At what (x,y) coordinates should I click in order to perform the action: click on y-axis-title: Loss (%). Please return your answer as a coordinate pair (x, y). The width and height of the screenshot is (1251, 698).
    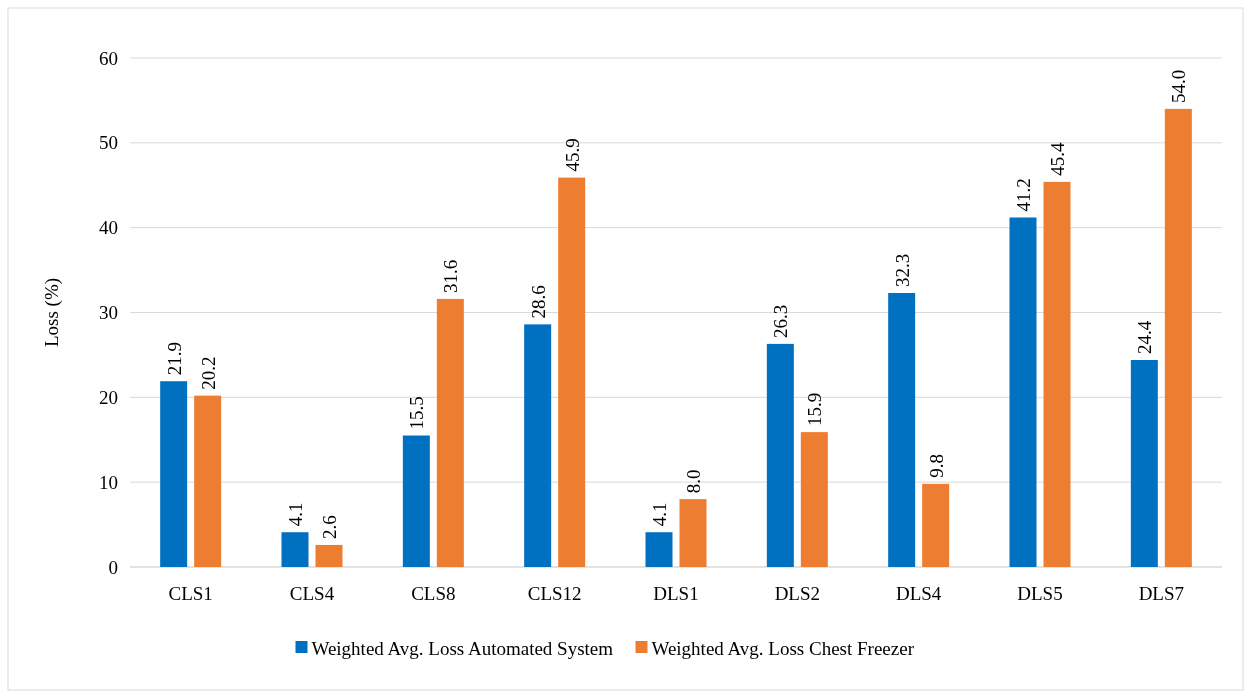
    Looking at the image, I should click on (52, 312).